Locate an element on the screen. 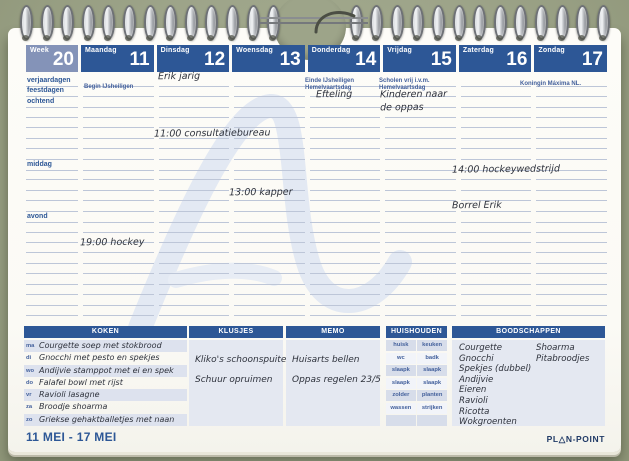 The image size is (629, 461). day-date: 11 is located at coordinates (139, 59).